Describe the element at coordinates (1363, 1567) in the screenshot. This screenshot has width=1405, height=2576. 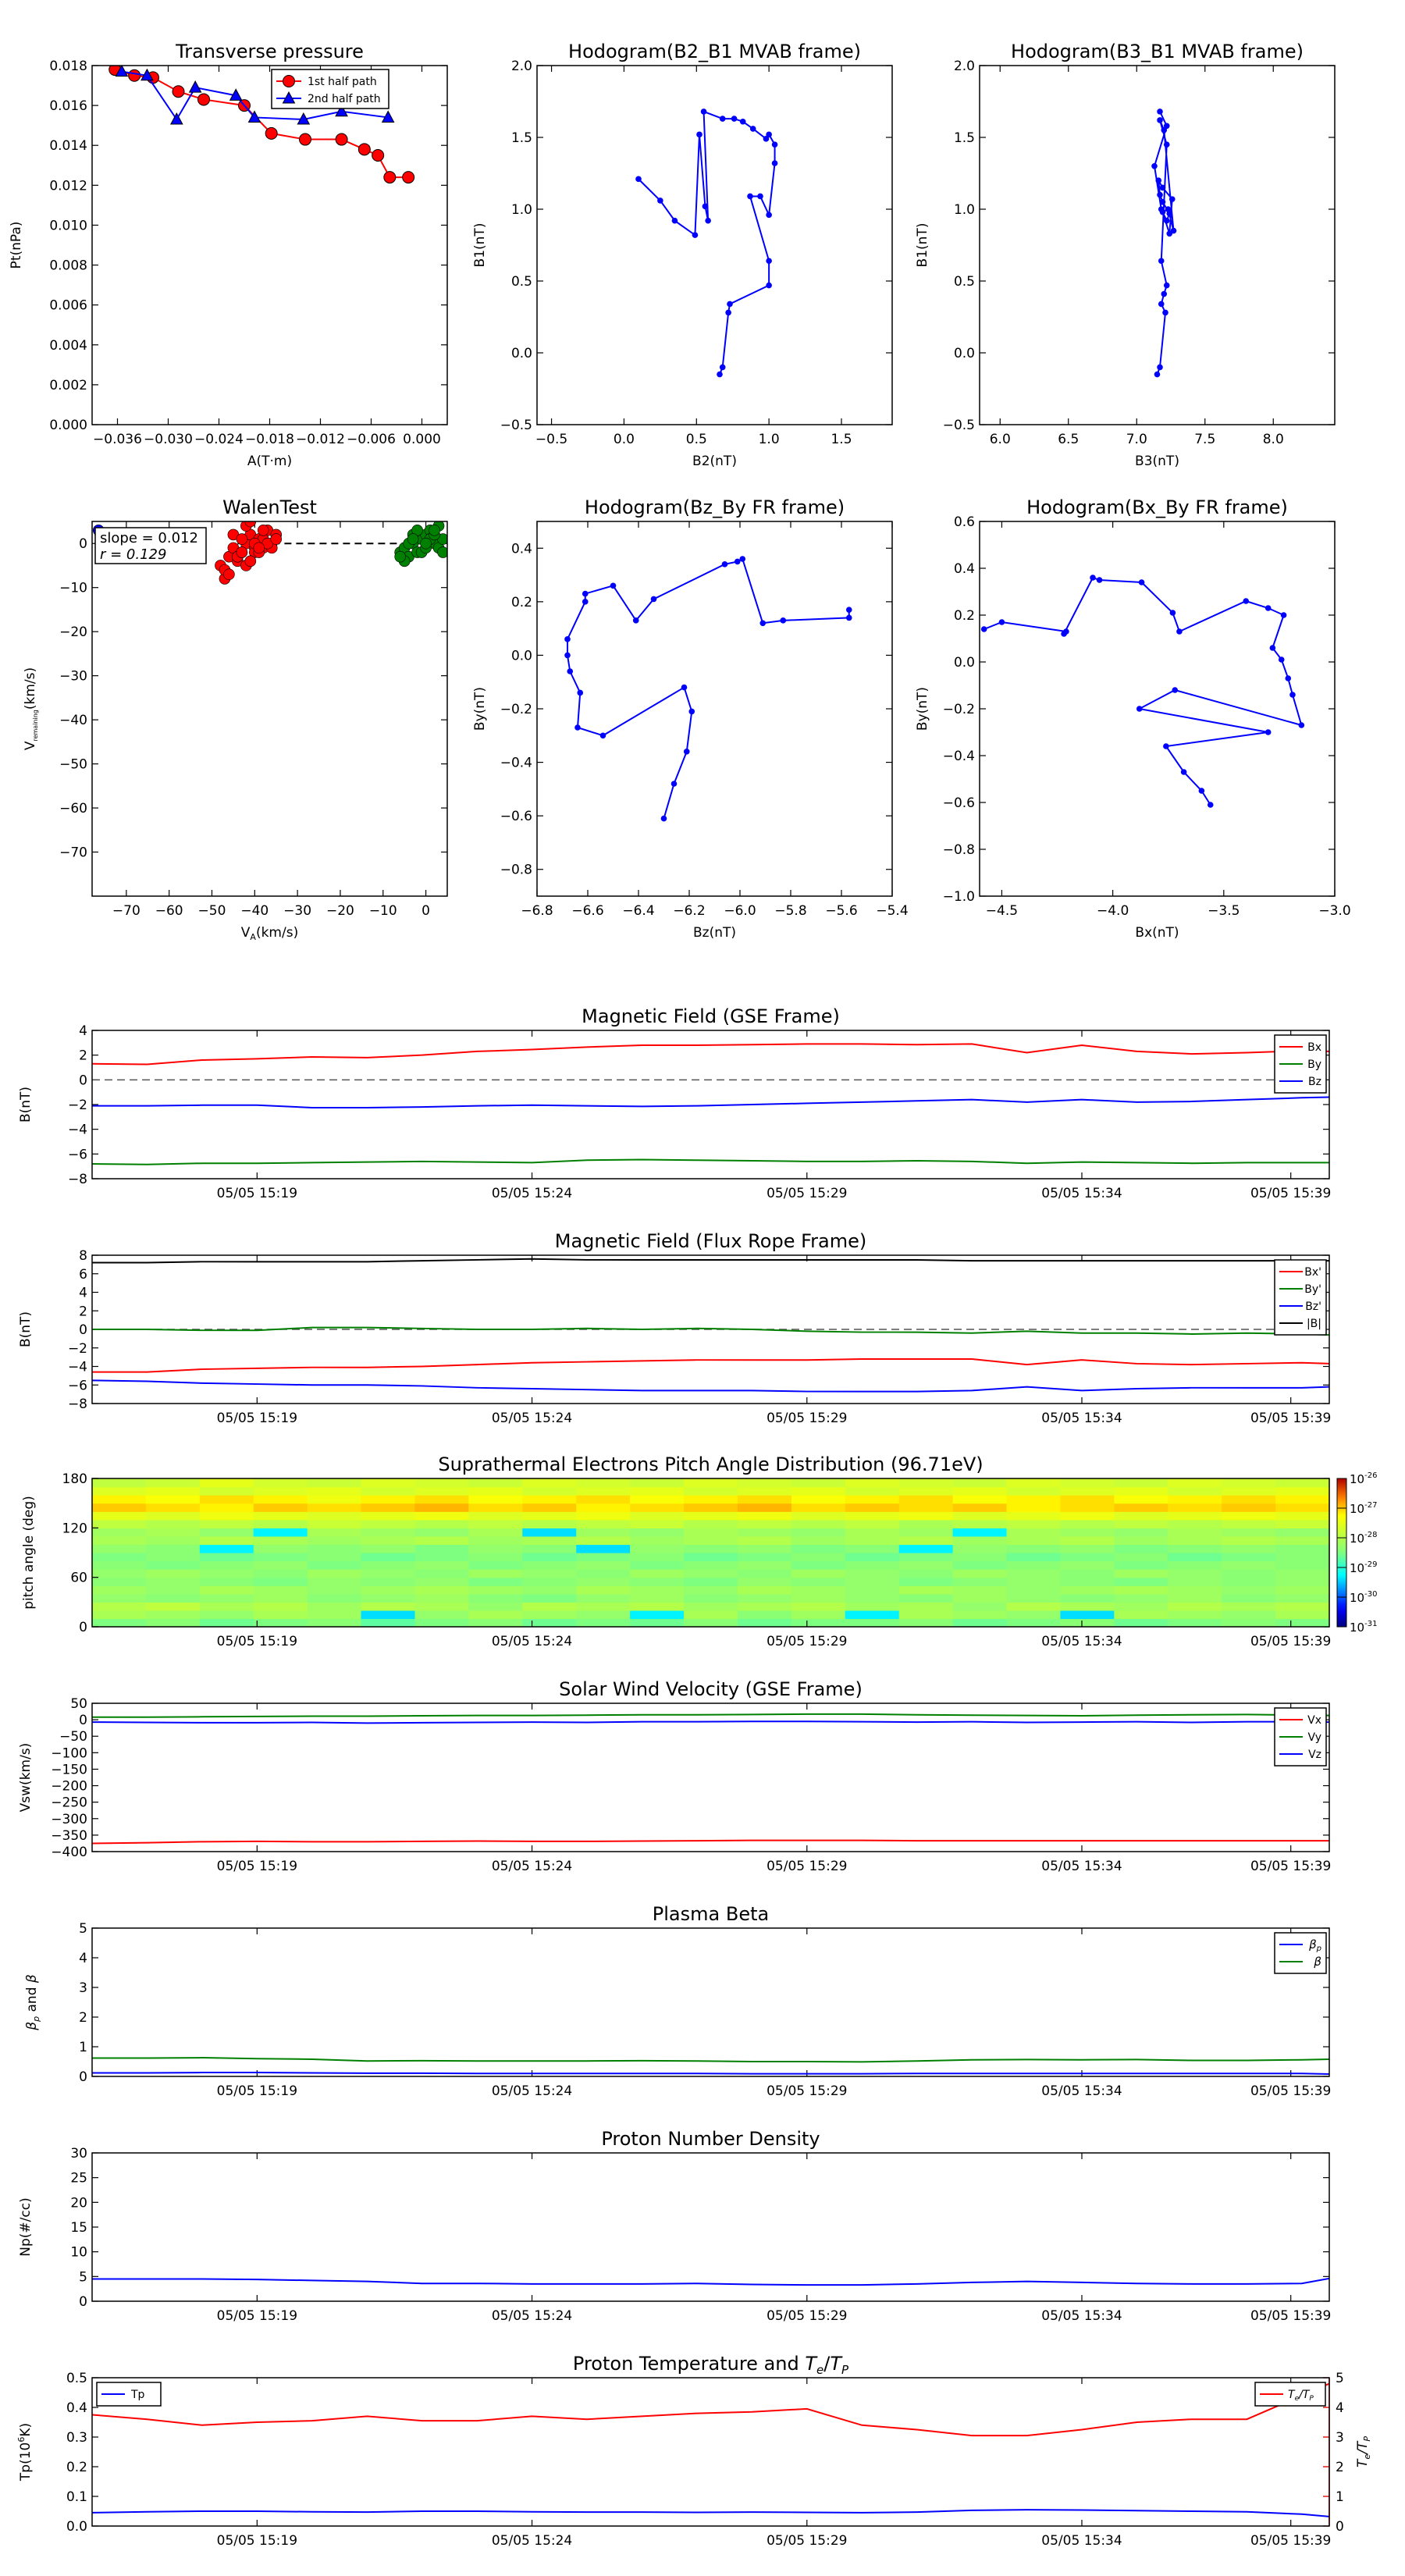
I see `colorbar-label: 10-29` at that location.